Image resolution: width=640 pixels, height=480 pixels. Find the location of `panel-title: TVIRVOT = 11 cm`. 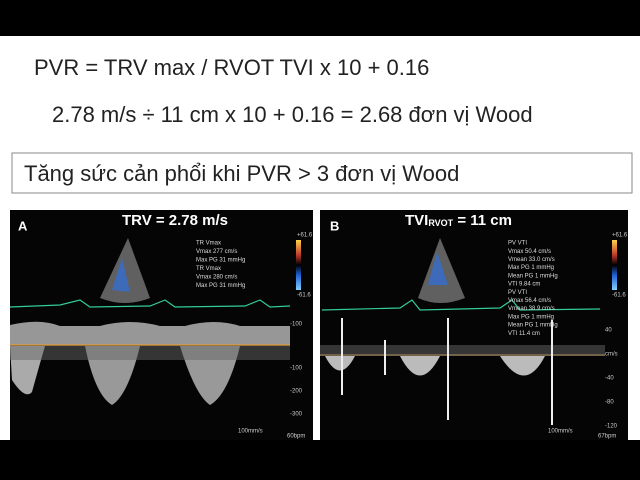

panel-title: TVIRVOT = 11 cm is located at coordinates (458, 220).